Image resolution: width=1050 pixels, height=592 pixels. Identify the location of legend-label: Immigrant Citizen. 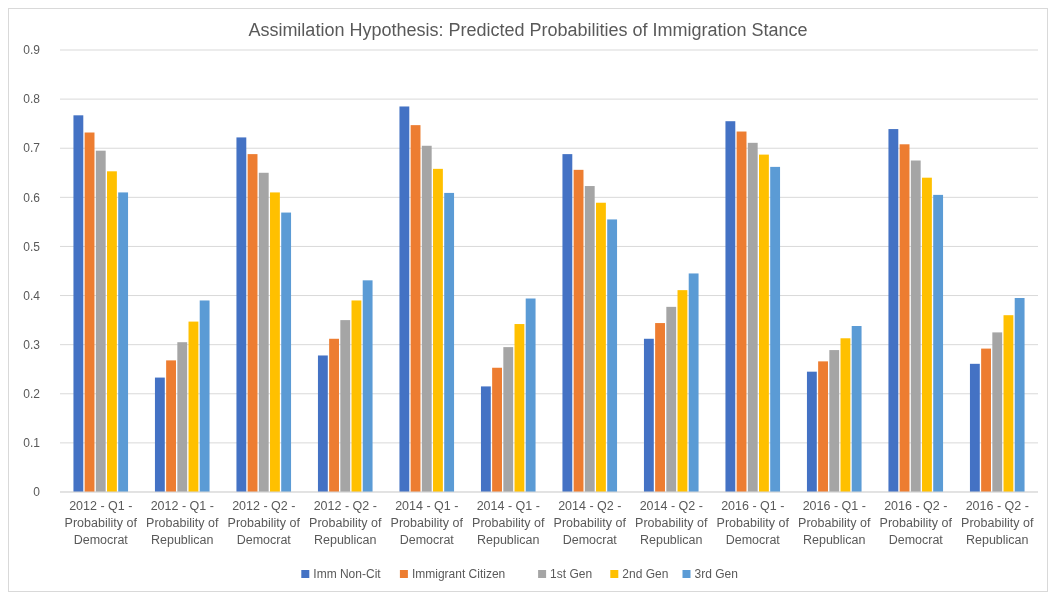
(458, 574).